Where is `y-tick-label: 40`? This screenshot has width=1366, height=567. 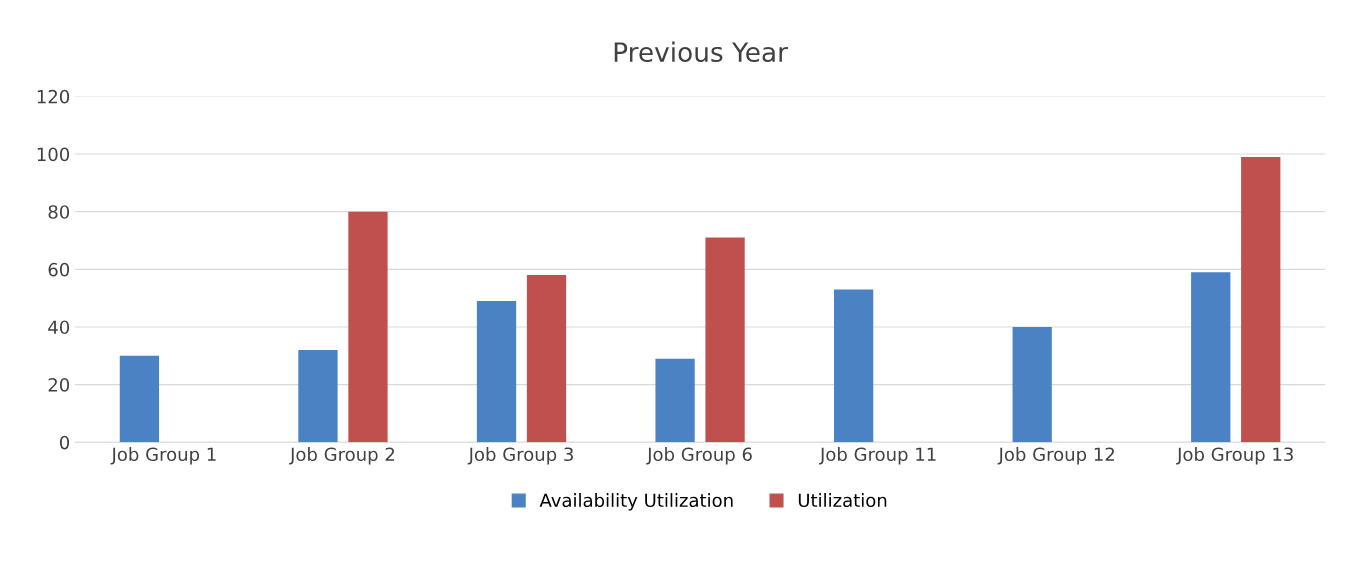 y-tick-label: 40 is located at coordinates (59, 327).